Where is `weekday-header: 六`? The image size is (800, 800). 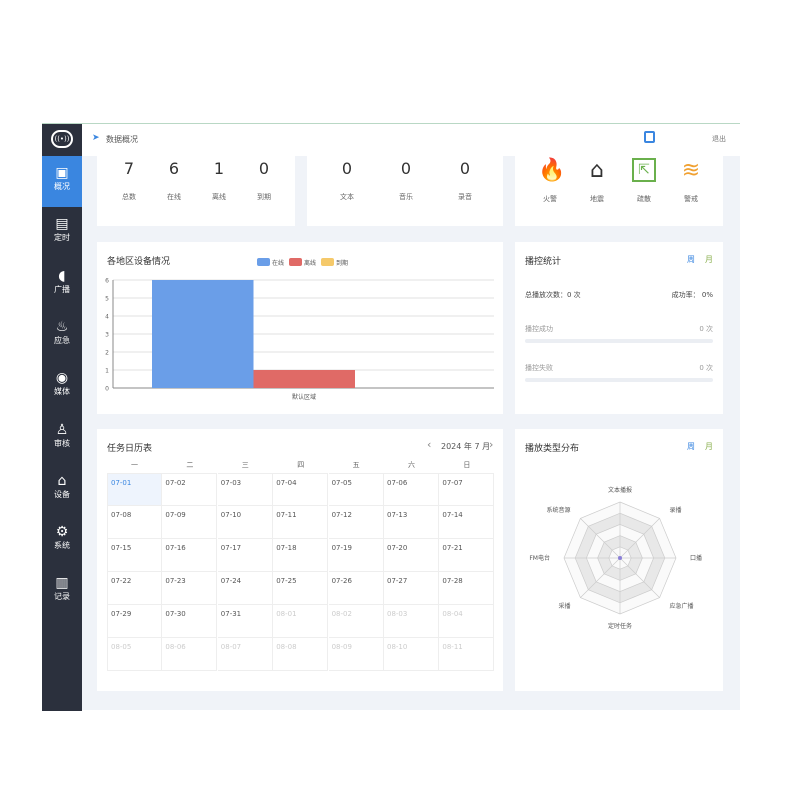 weekday-header: 六 is located at coordinates (411, 465).